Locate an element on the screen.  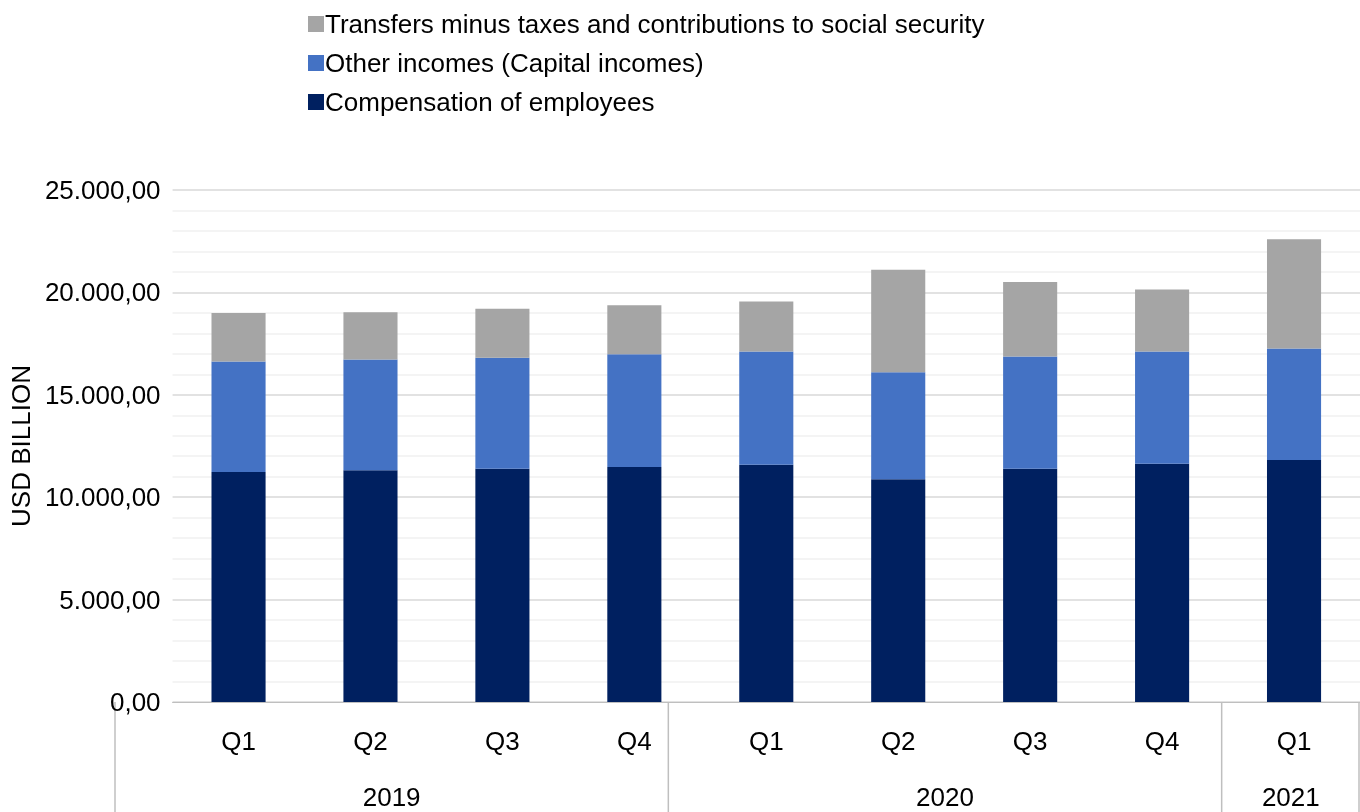
y-tick-label: 25.000,00 is located at coordinates (102, 190).